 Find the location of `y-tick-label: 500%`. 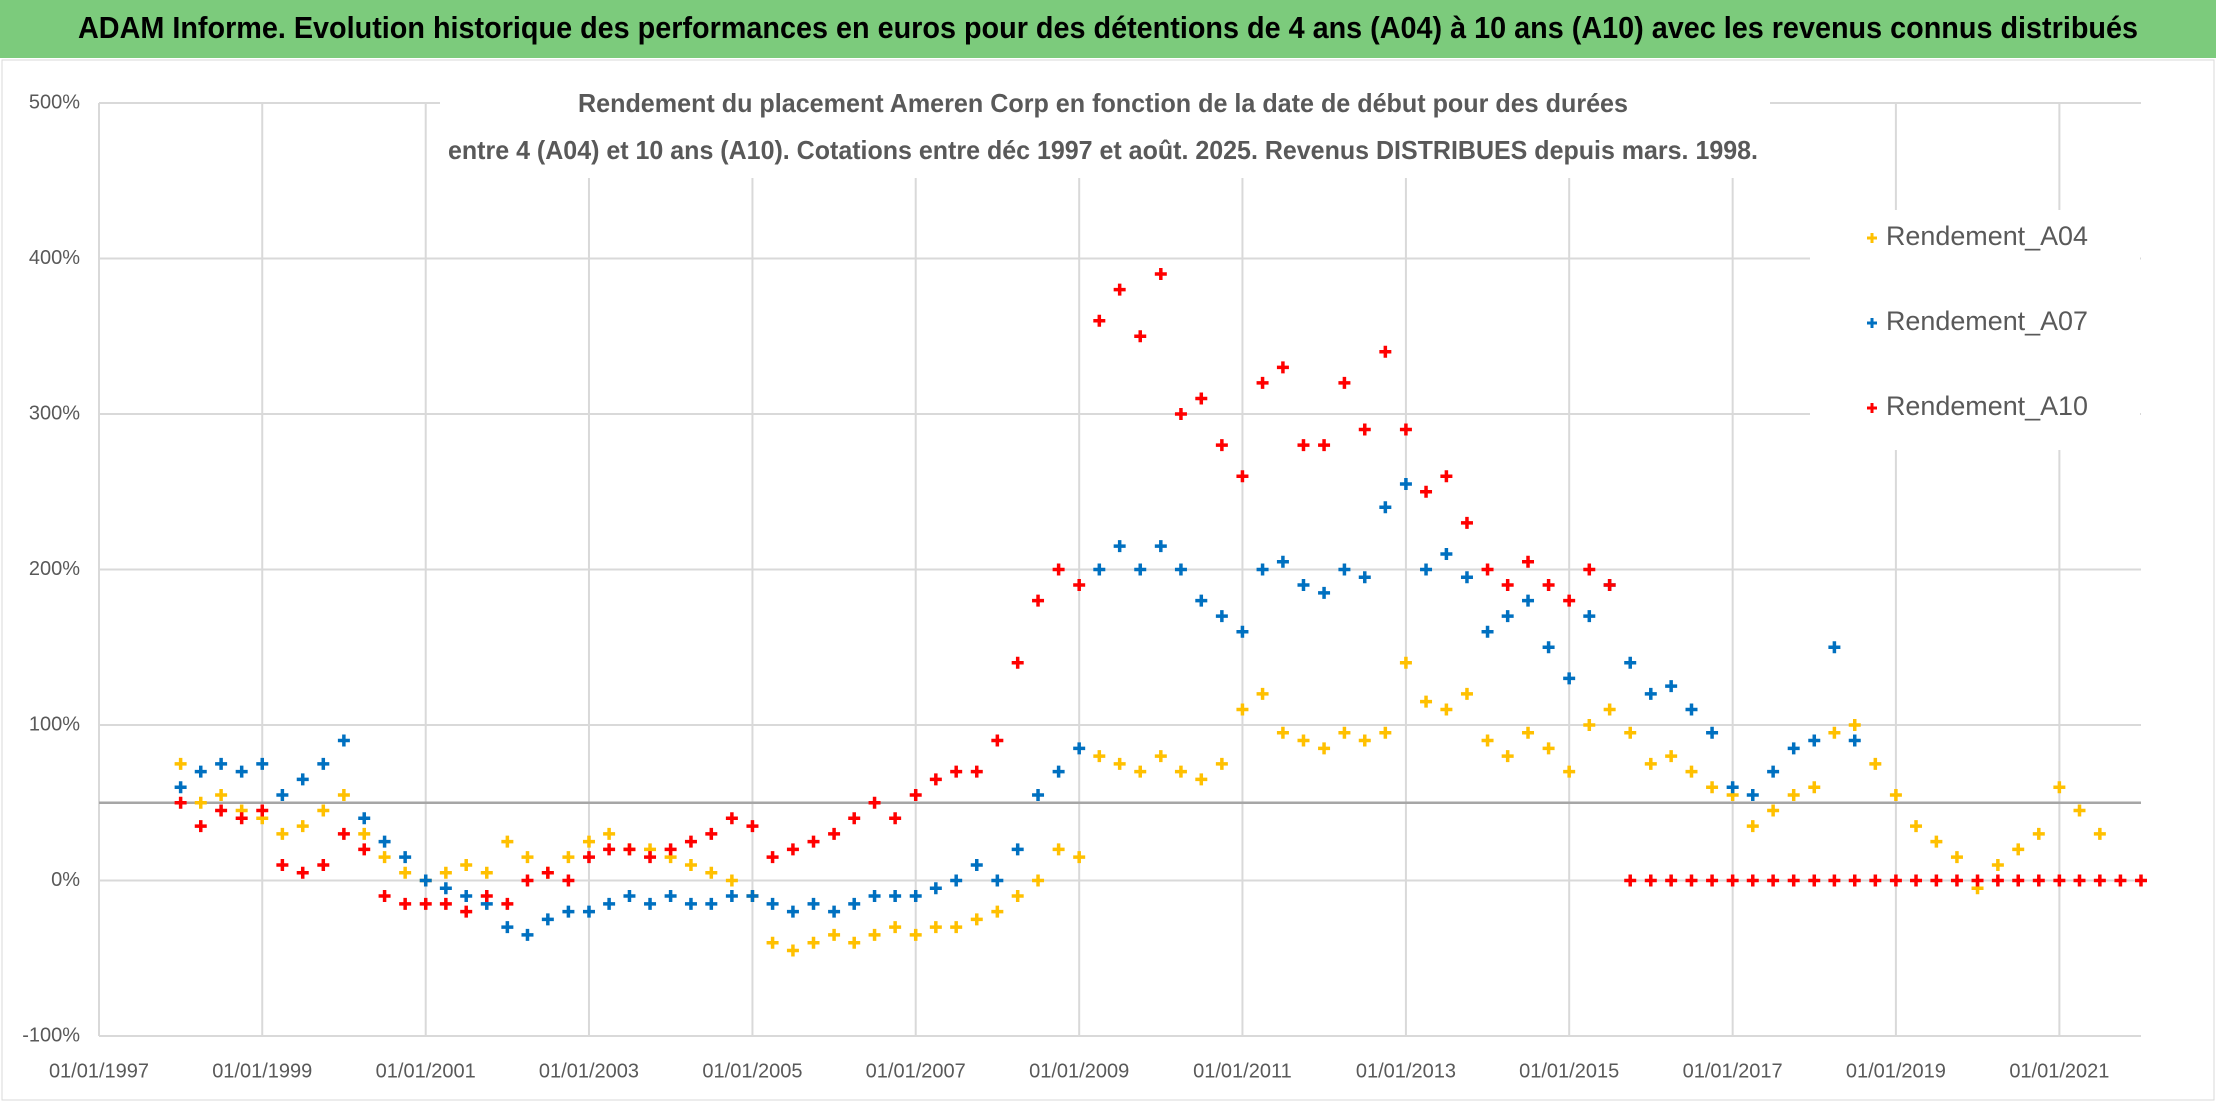

y-tick-label: 500% is located at coordinates (54, 102).